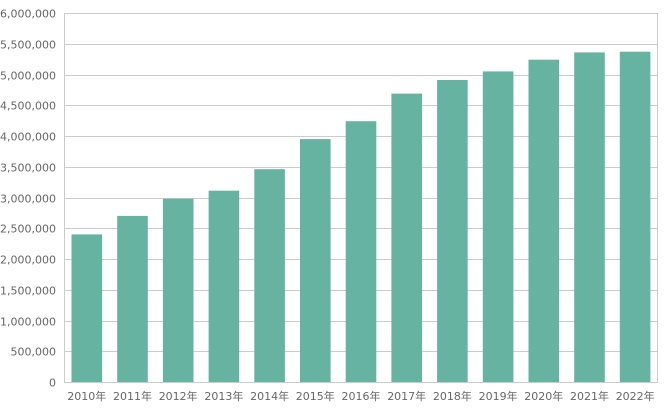 This screenshot has height=412, width=664. I want to click on x-tick-label: 2017年, so click(406, 396).